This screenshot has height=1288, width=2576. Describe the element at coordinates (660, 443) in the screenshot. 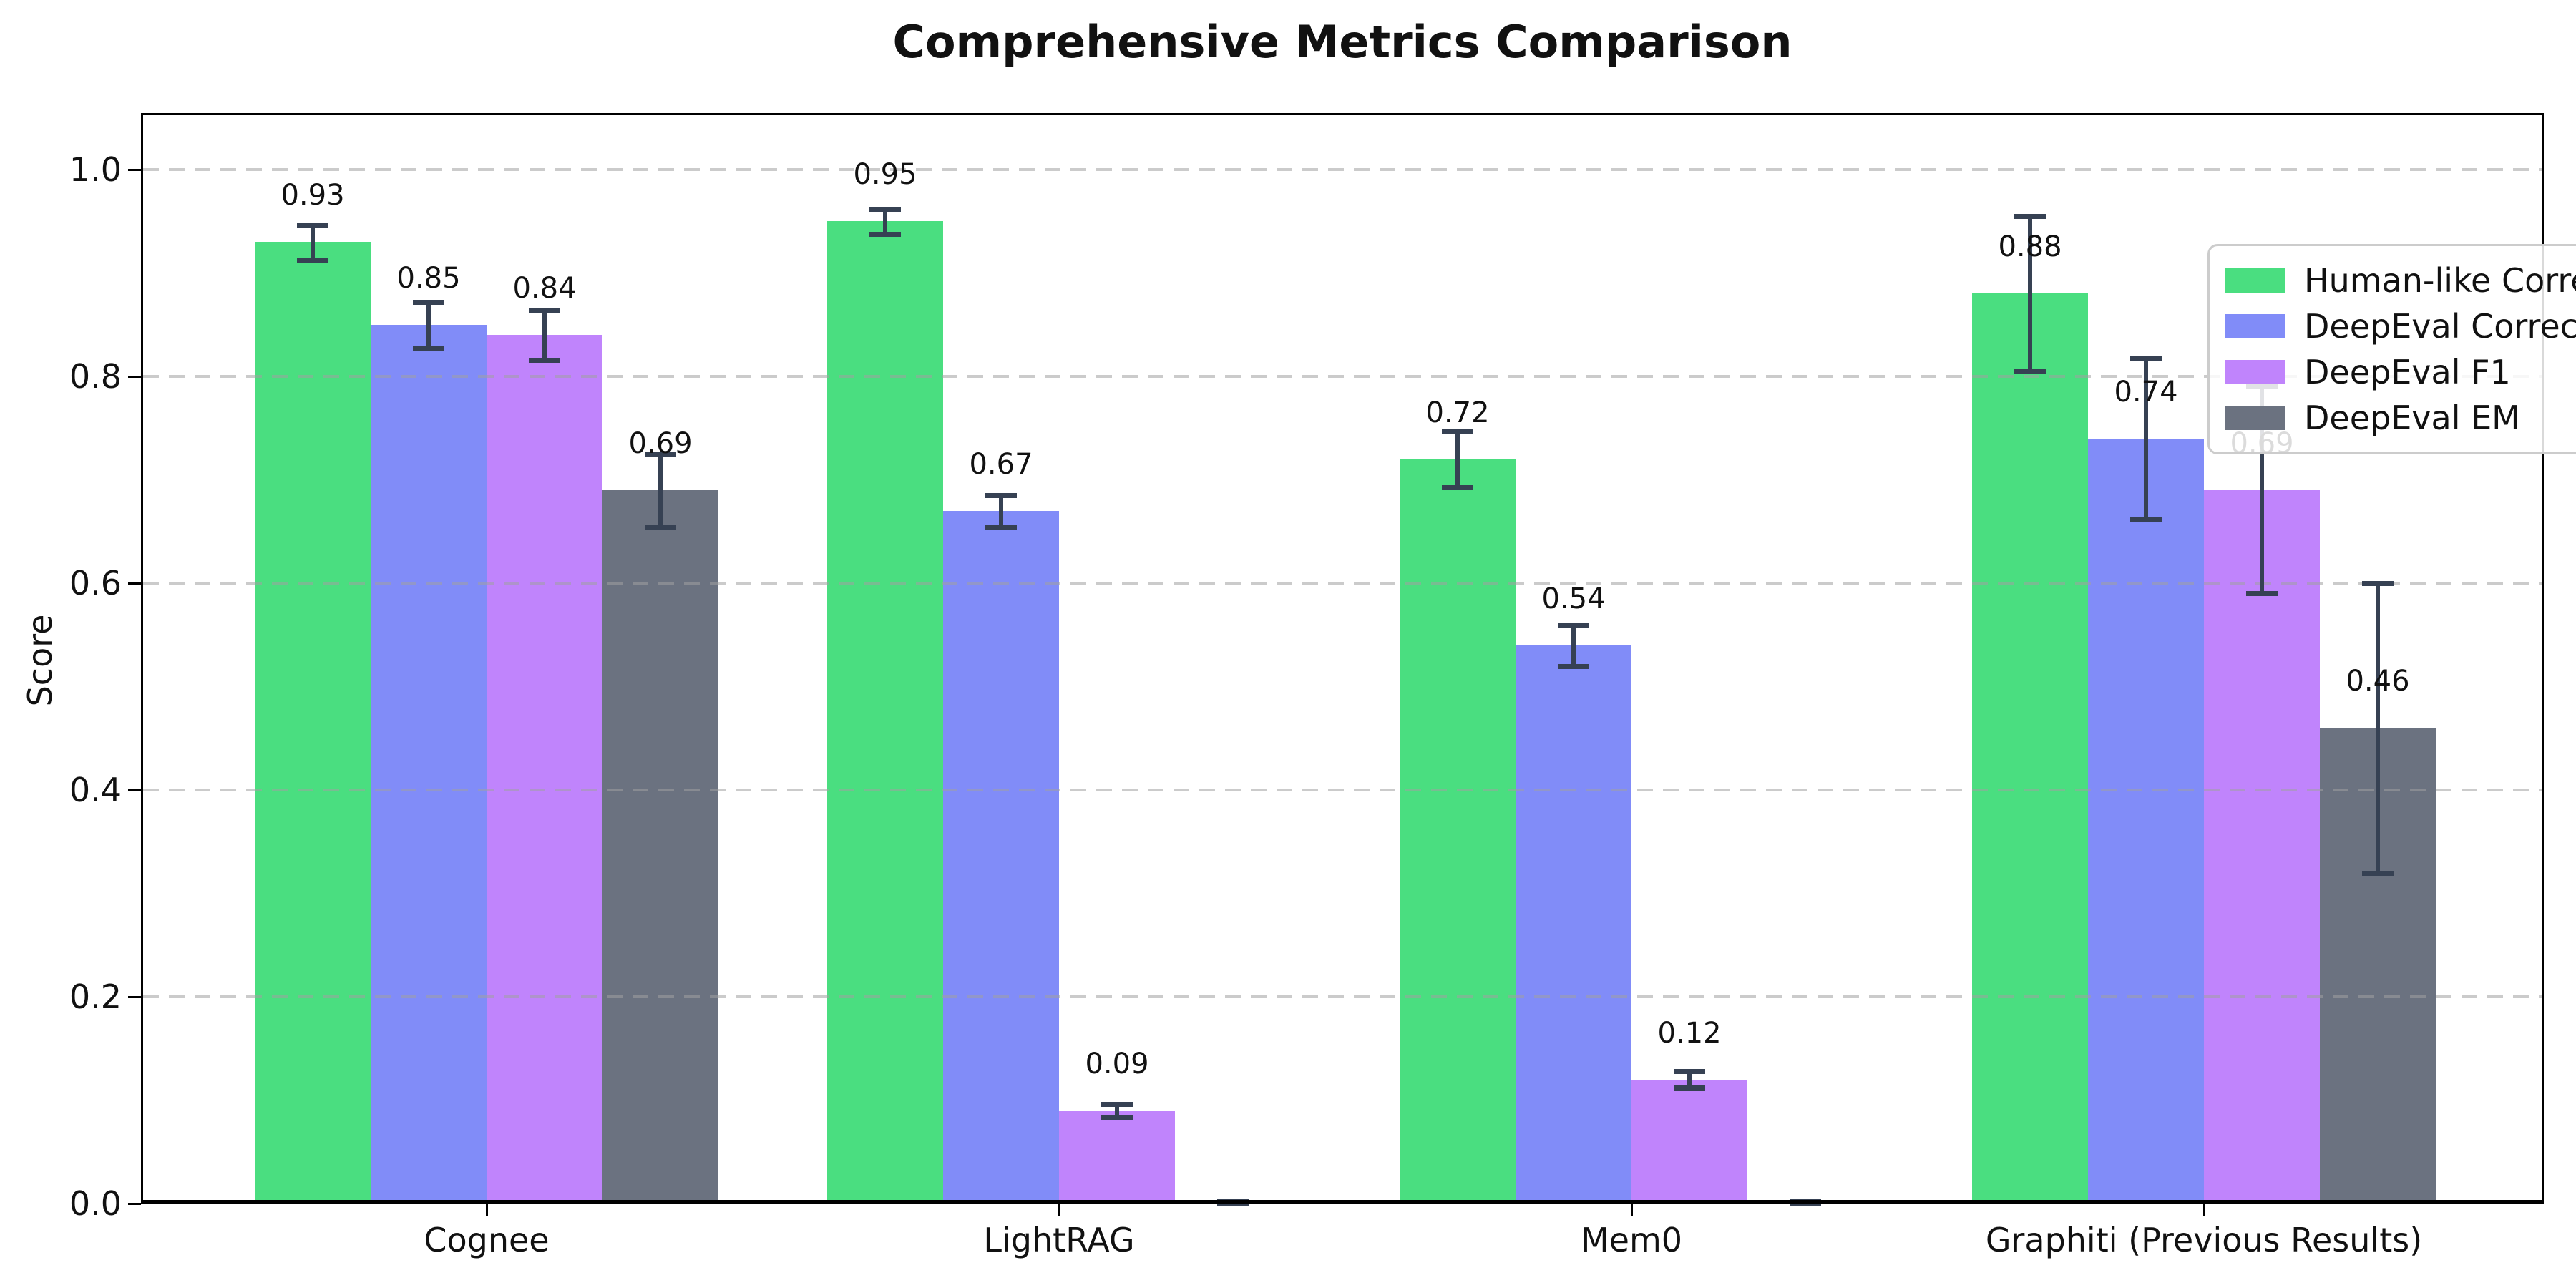

I see `value-label: 0.69` at that location.